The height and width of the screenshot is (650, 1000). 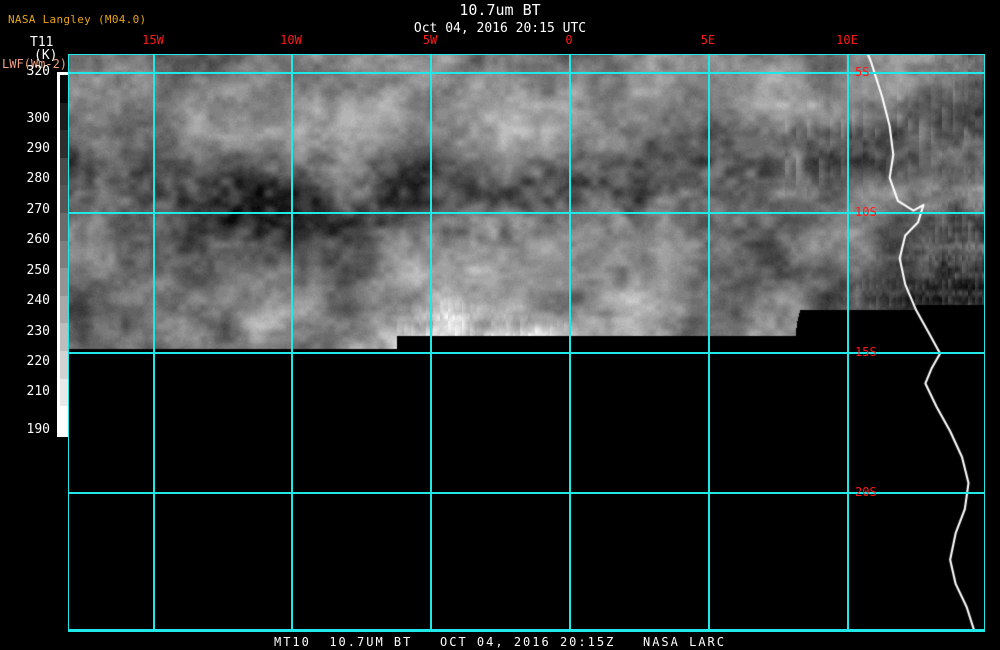 What do you see at coordinates (46, 55) in the screenshot?
I see `colorbar-unit: (K)` at bounding box center [46, 55].